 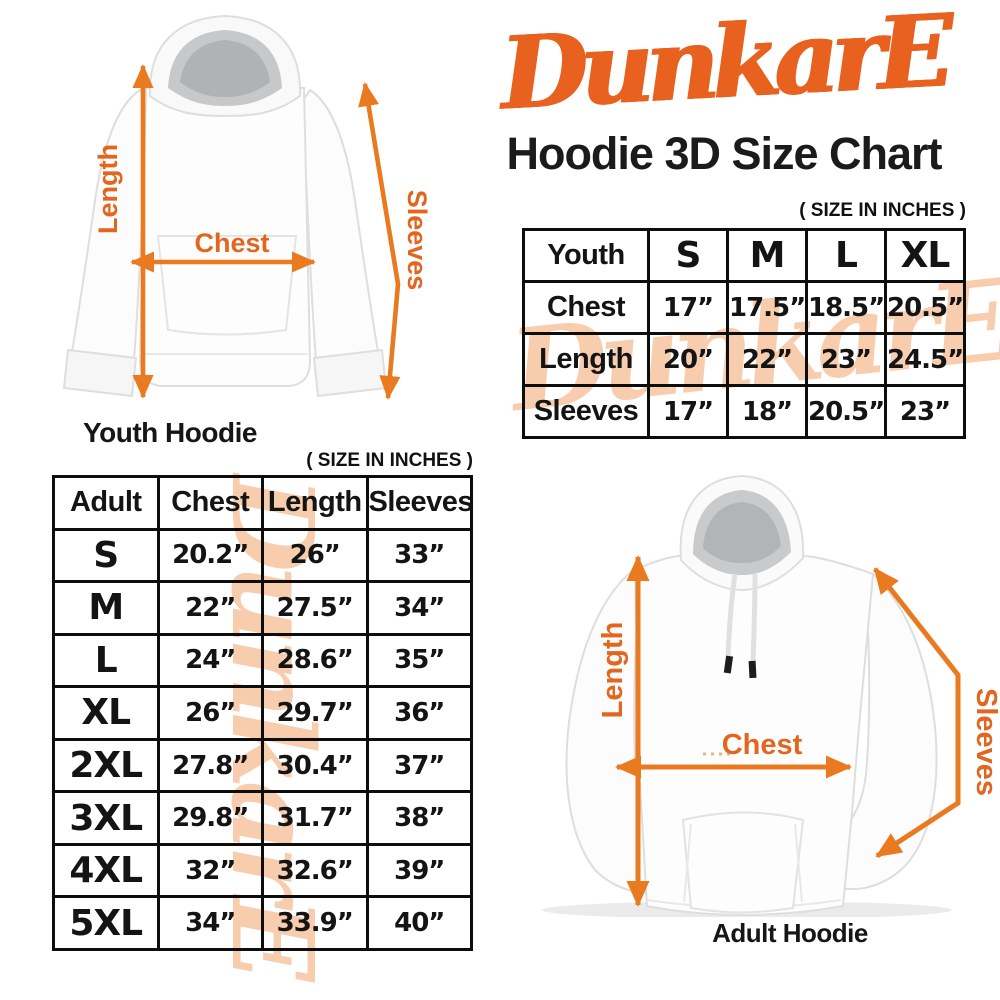 What do you see at coordinates (106, 870) in the screenshot?
I see `row-label-cell: 4XL` at bounding box center [106, 870].